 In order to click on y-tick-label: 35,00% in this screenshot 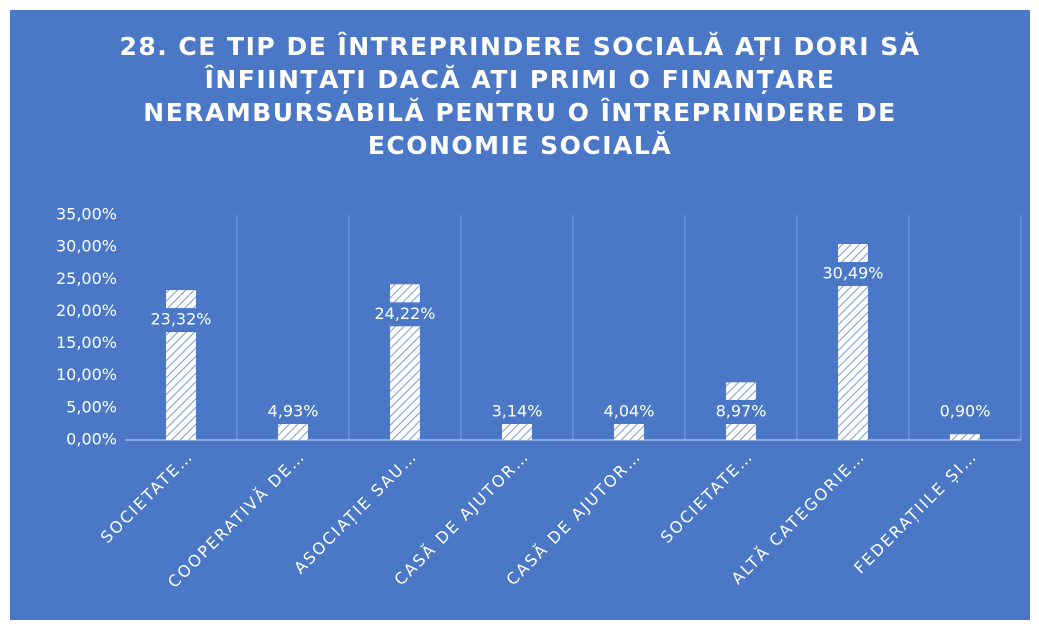, I will do `click(86, 214)`.